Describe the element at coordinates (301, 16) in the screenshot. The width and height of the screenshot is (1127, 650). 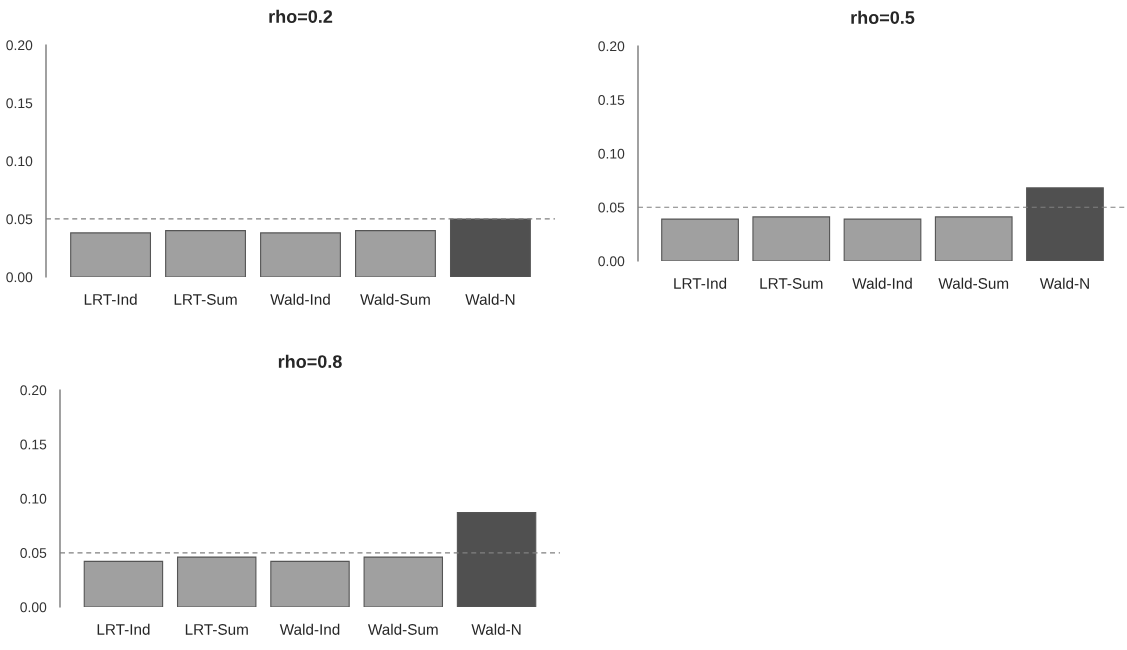
I see `chart-title: rho=0.2` at that location.